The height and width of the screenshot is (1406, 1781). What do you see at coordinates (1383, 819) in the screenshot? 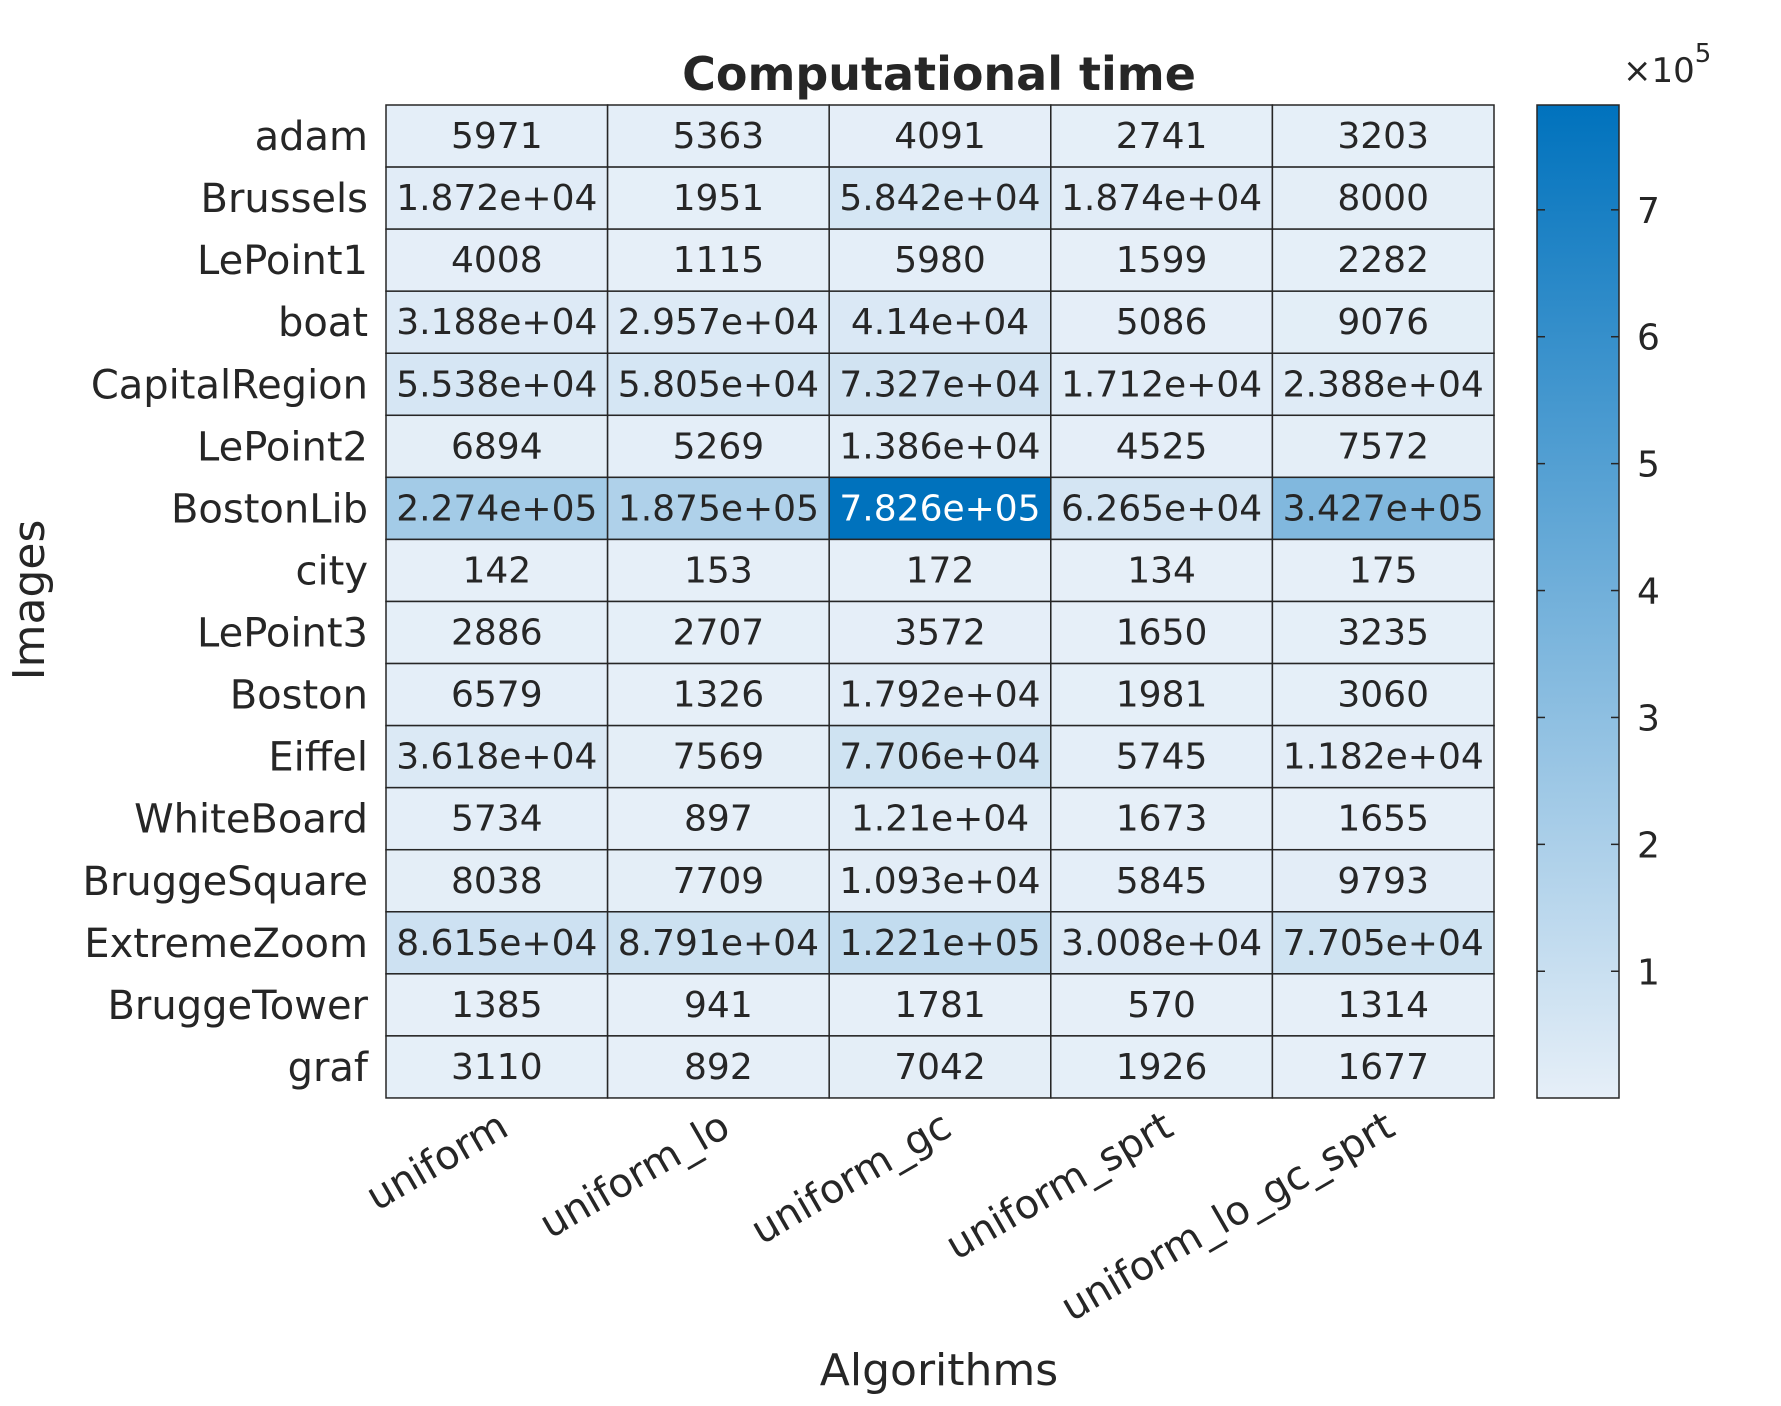
I see `cell-value-label: 1655` at bounding box center [1383, 819].